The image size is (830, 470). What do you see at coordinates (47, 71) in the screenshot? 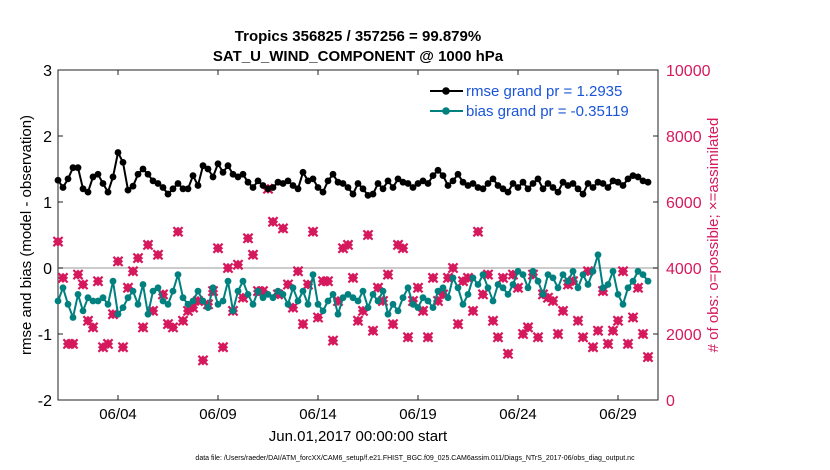
I see `y-tick-label: 3` at bounding box center [47, 71].